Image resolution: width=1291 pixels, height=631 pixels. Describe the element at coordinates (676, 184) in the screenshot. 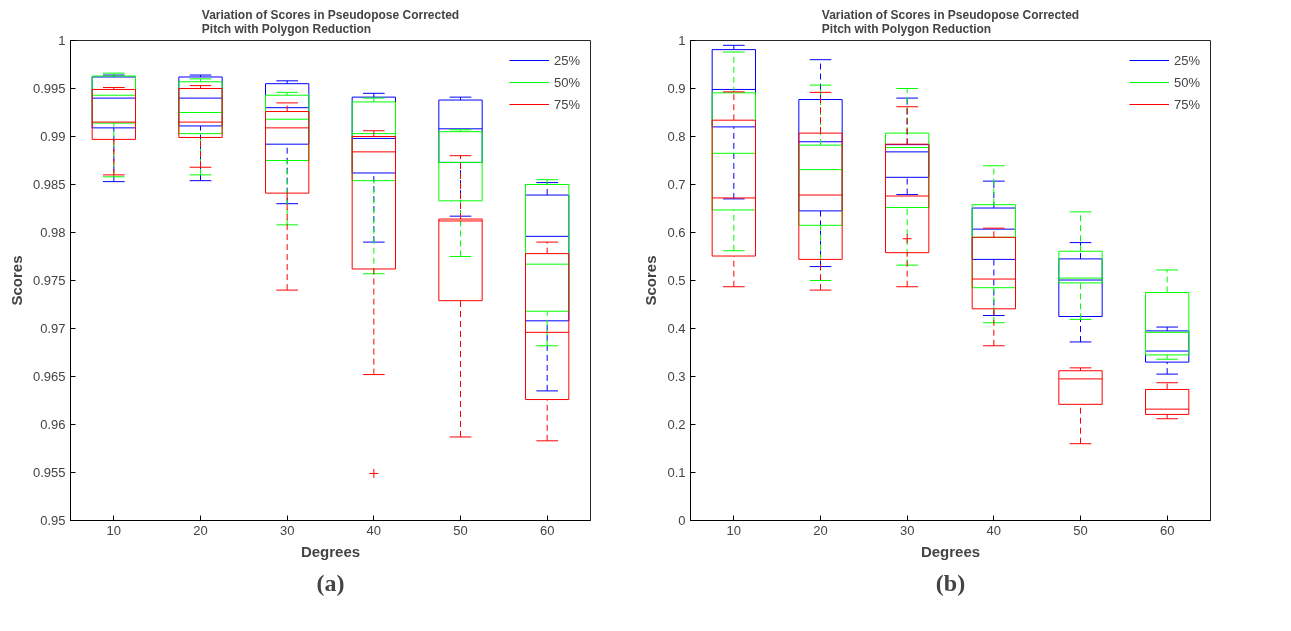

I see `y-tick-label: 0.7` at that location.